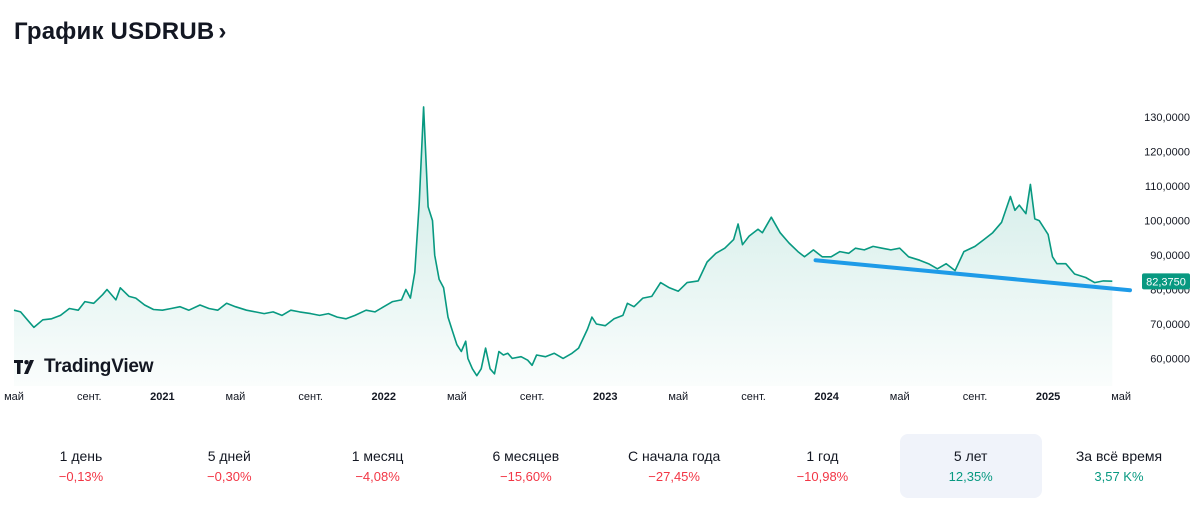 The image size is (1200, 517). Describe the element at coordinates (970, 456) in the screenshot. I see `period-label: 5 лет` at that location.